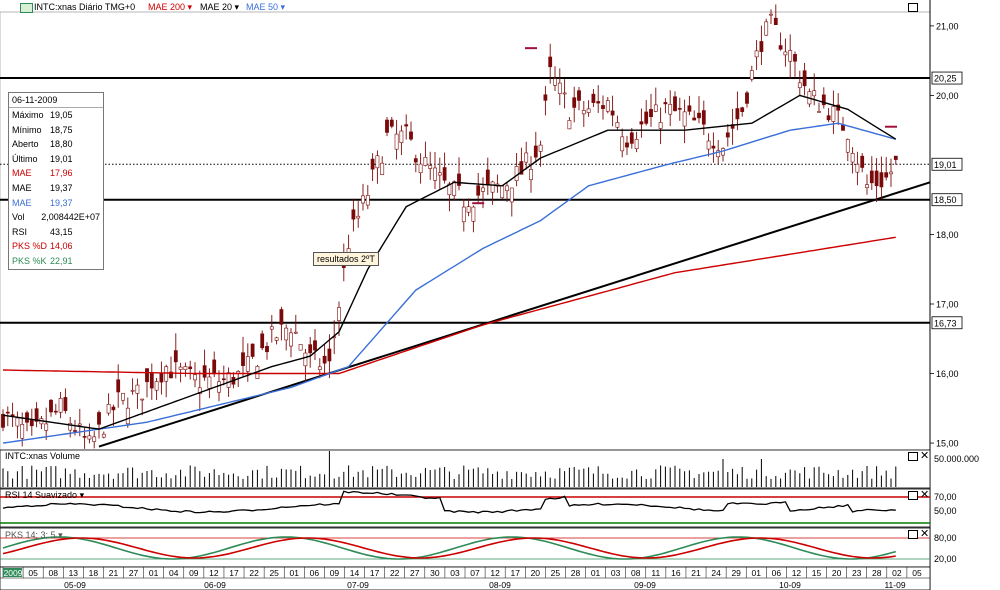 This screenshot has height=590, width=1000. I want to click on info-row-value: 2,008442E+07, so click(70, 217).